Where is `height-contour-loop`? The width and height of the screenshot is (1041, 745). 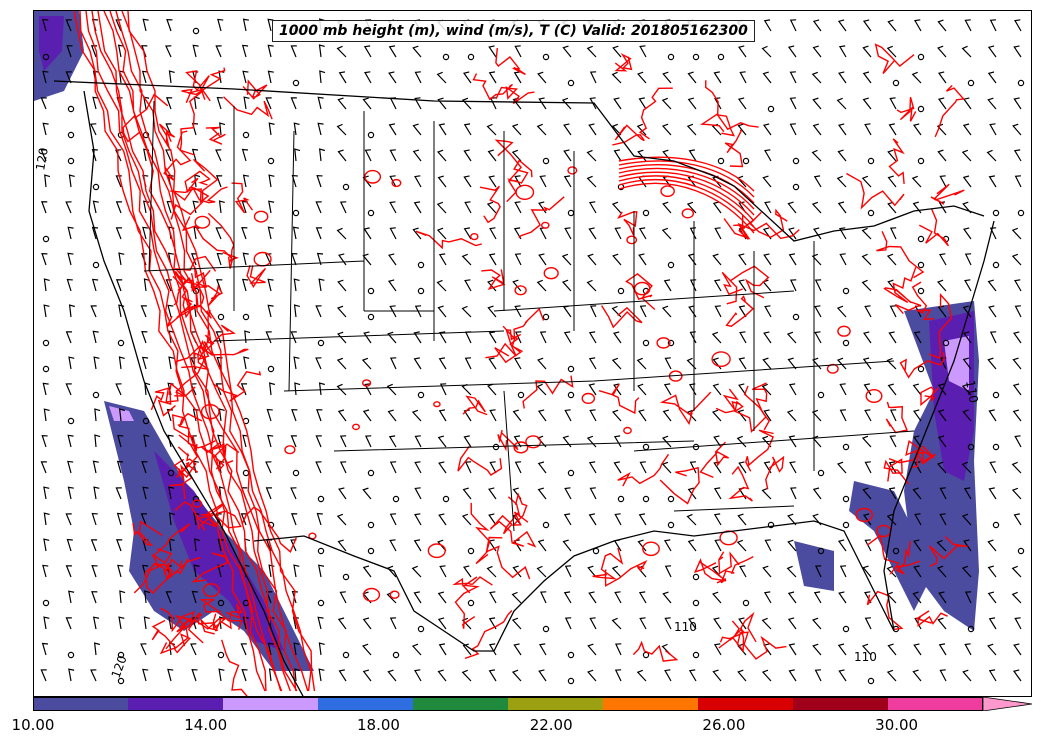 height-contour-loop is located at coordinates (667, 191).